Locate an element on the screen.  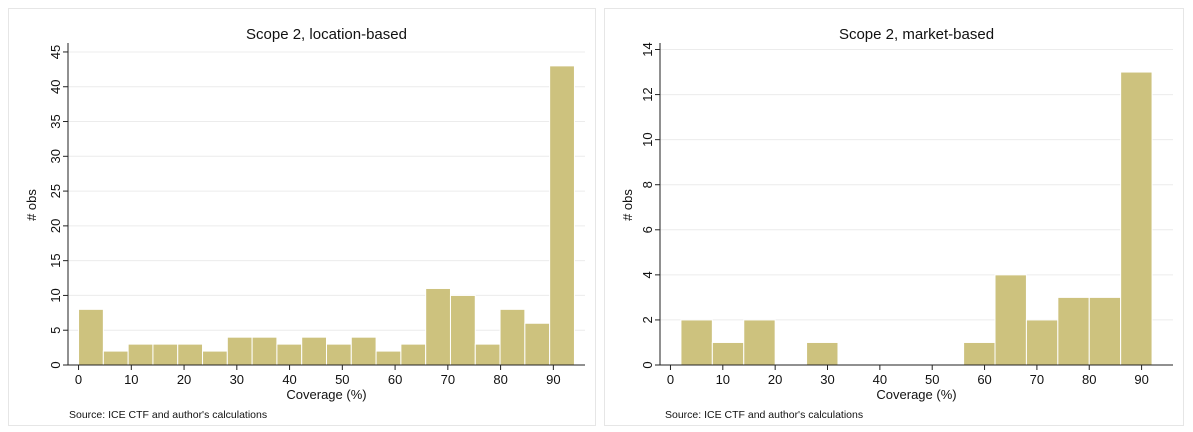
y-tick-label: 45 is located at coordinates (55, 52).